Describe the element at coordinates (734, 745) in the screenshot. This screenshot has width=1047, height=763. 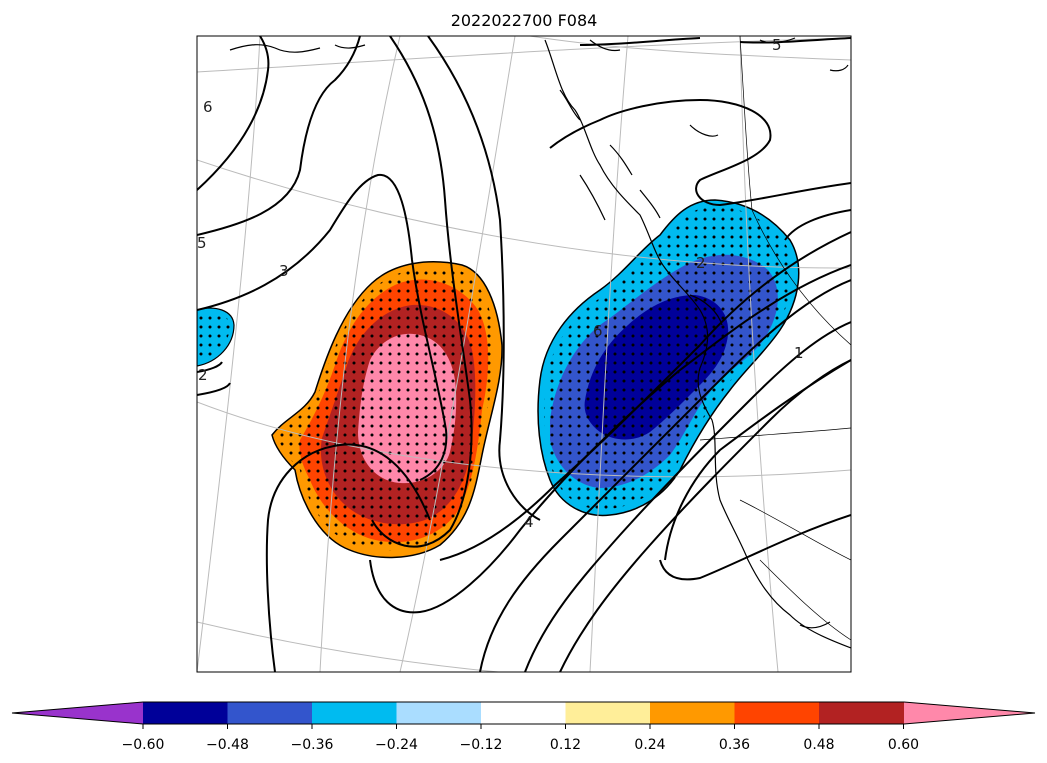
I see `colorbar-tick-label: 0.36` at that location.